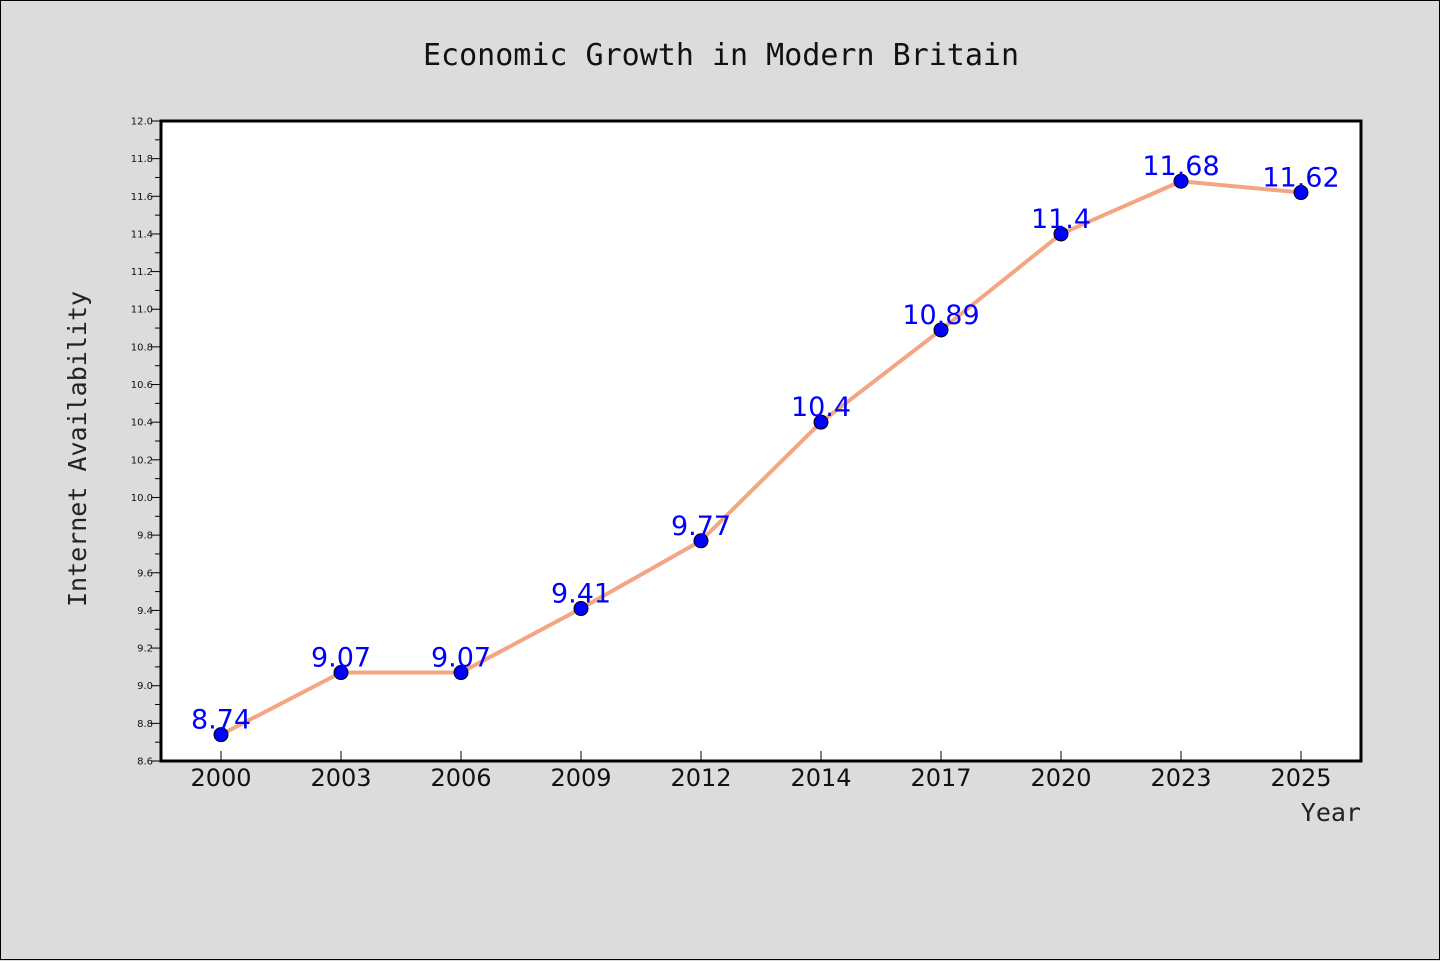 This screenshot has height=961, width=1440. I want to click on y-tick-label: 10.6, so click(142, 385).